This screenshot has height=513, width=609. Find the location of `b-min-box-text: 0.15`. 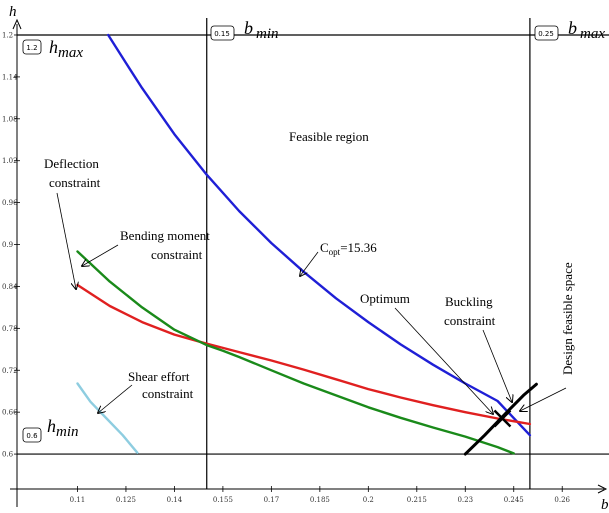

b-min-box-text: 0.15 is located at coordinates (222, 34).